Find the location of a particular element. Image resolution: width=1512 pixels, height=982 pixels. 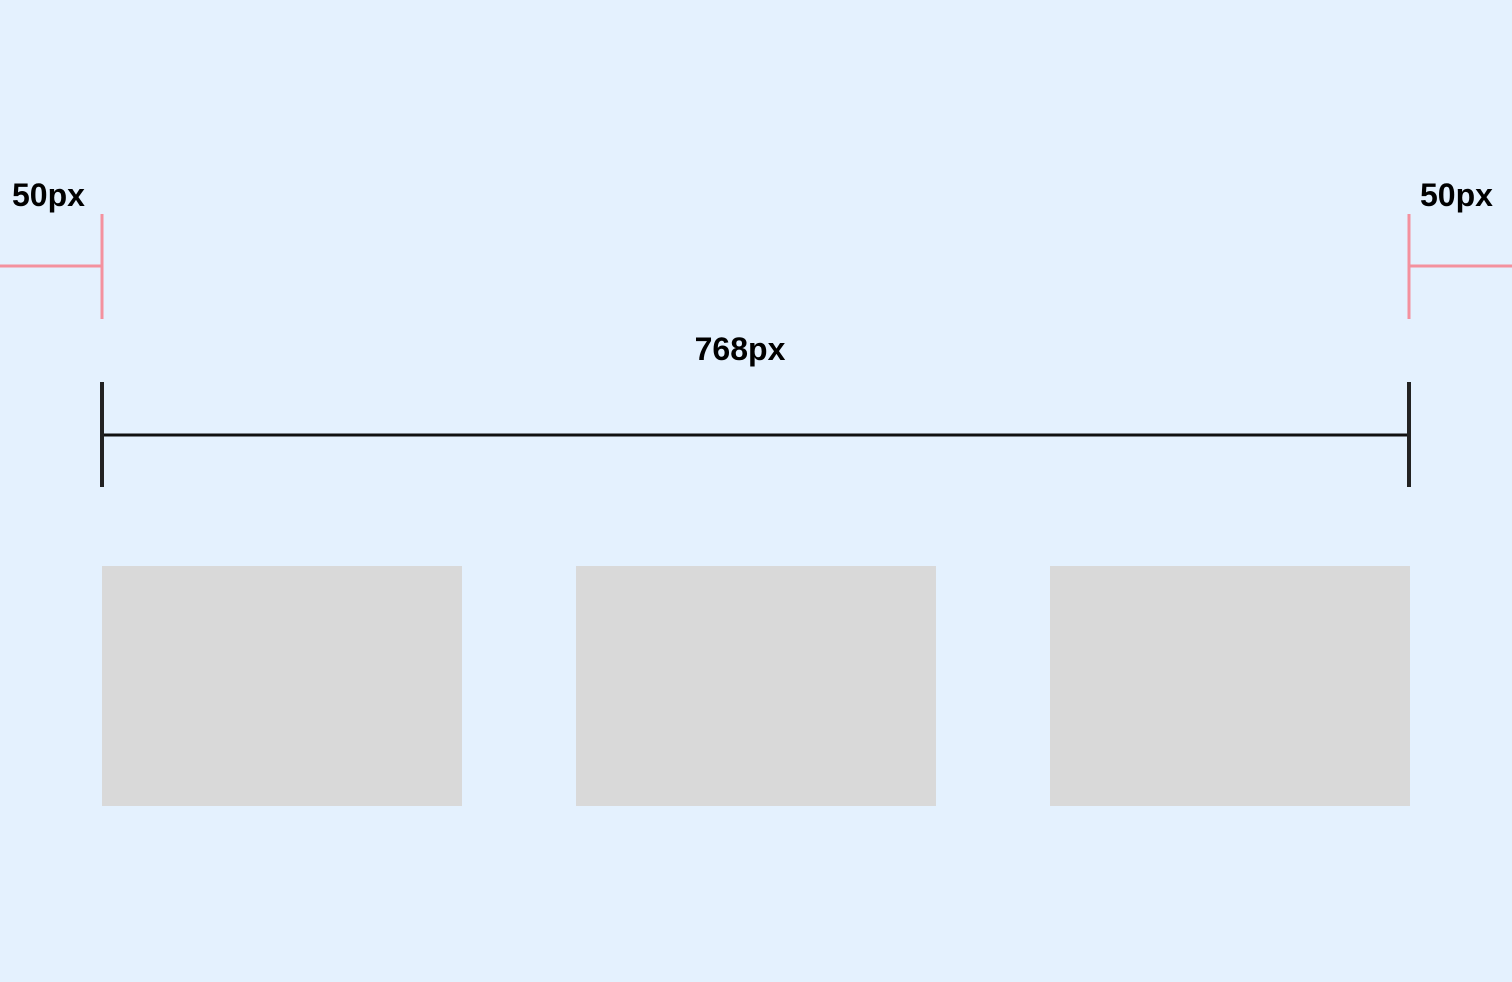

left-margin-label: 50px is located at coordinates (48, 195).